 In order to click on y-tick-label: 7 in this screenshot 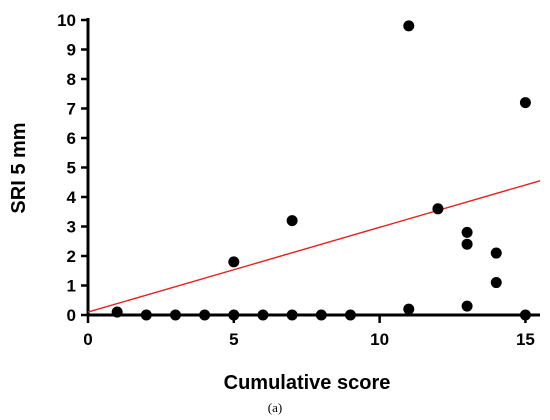, I will do `click(71, 109)`.